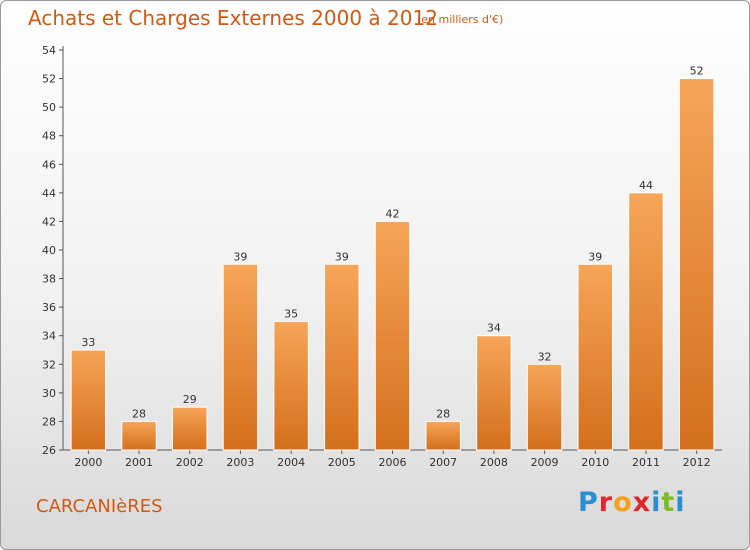  I want to click on y-tick-label: 48, so click(49, 136).